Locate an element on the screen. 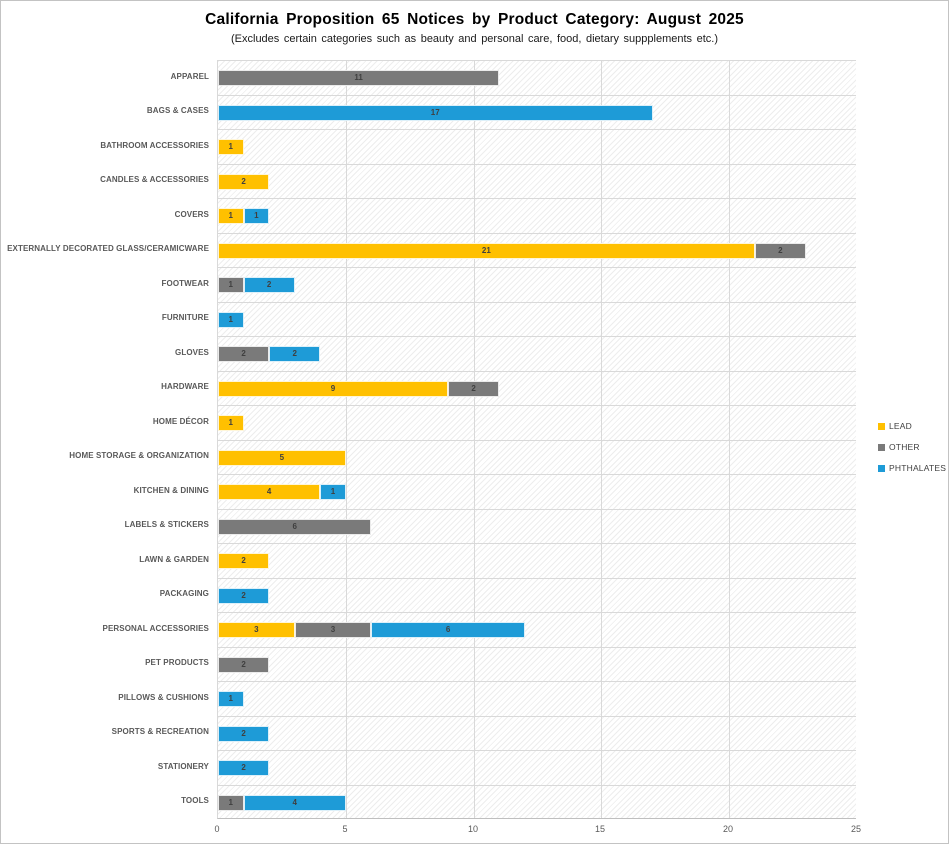 This screenshot has height=844, width=949. category-label: SPORTS & RECREATION is located at coordinates (160, 732).